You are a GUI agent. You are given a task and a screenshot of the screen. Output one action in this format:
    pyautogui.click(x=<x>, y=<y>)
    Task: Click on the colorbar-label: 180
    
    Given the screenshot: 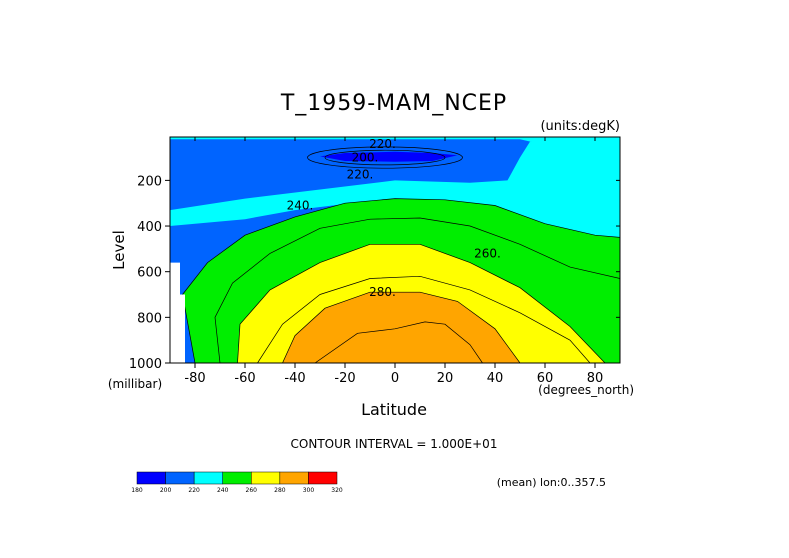 What is the action you would take?
    pyautogui.click(x=137, y=490)
    